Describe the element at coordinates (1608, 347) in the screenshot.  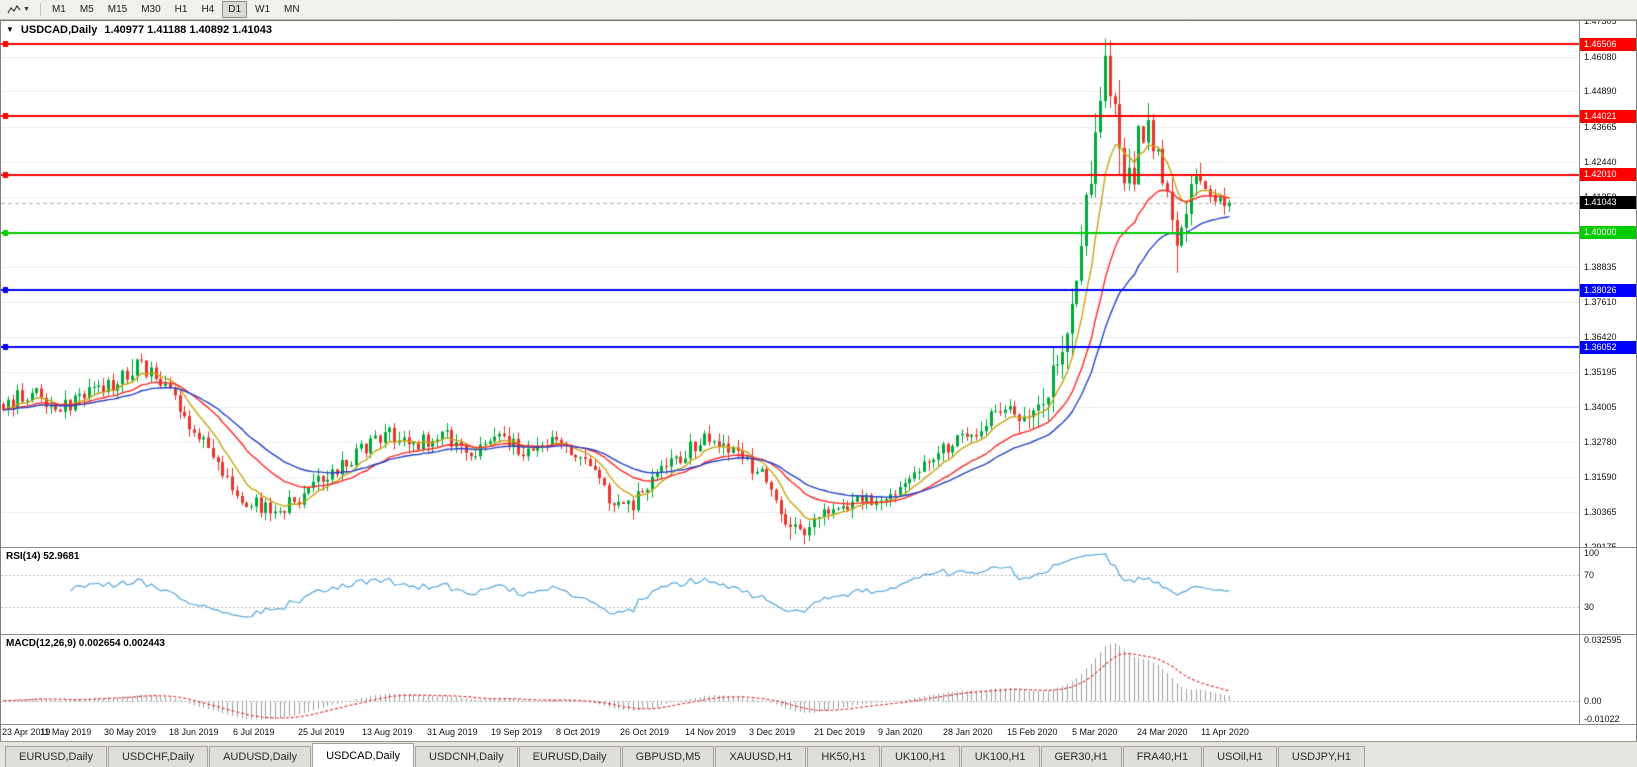
I see `price-level-badge: 1.36052` at that location.